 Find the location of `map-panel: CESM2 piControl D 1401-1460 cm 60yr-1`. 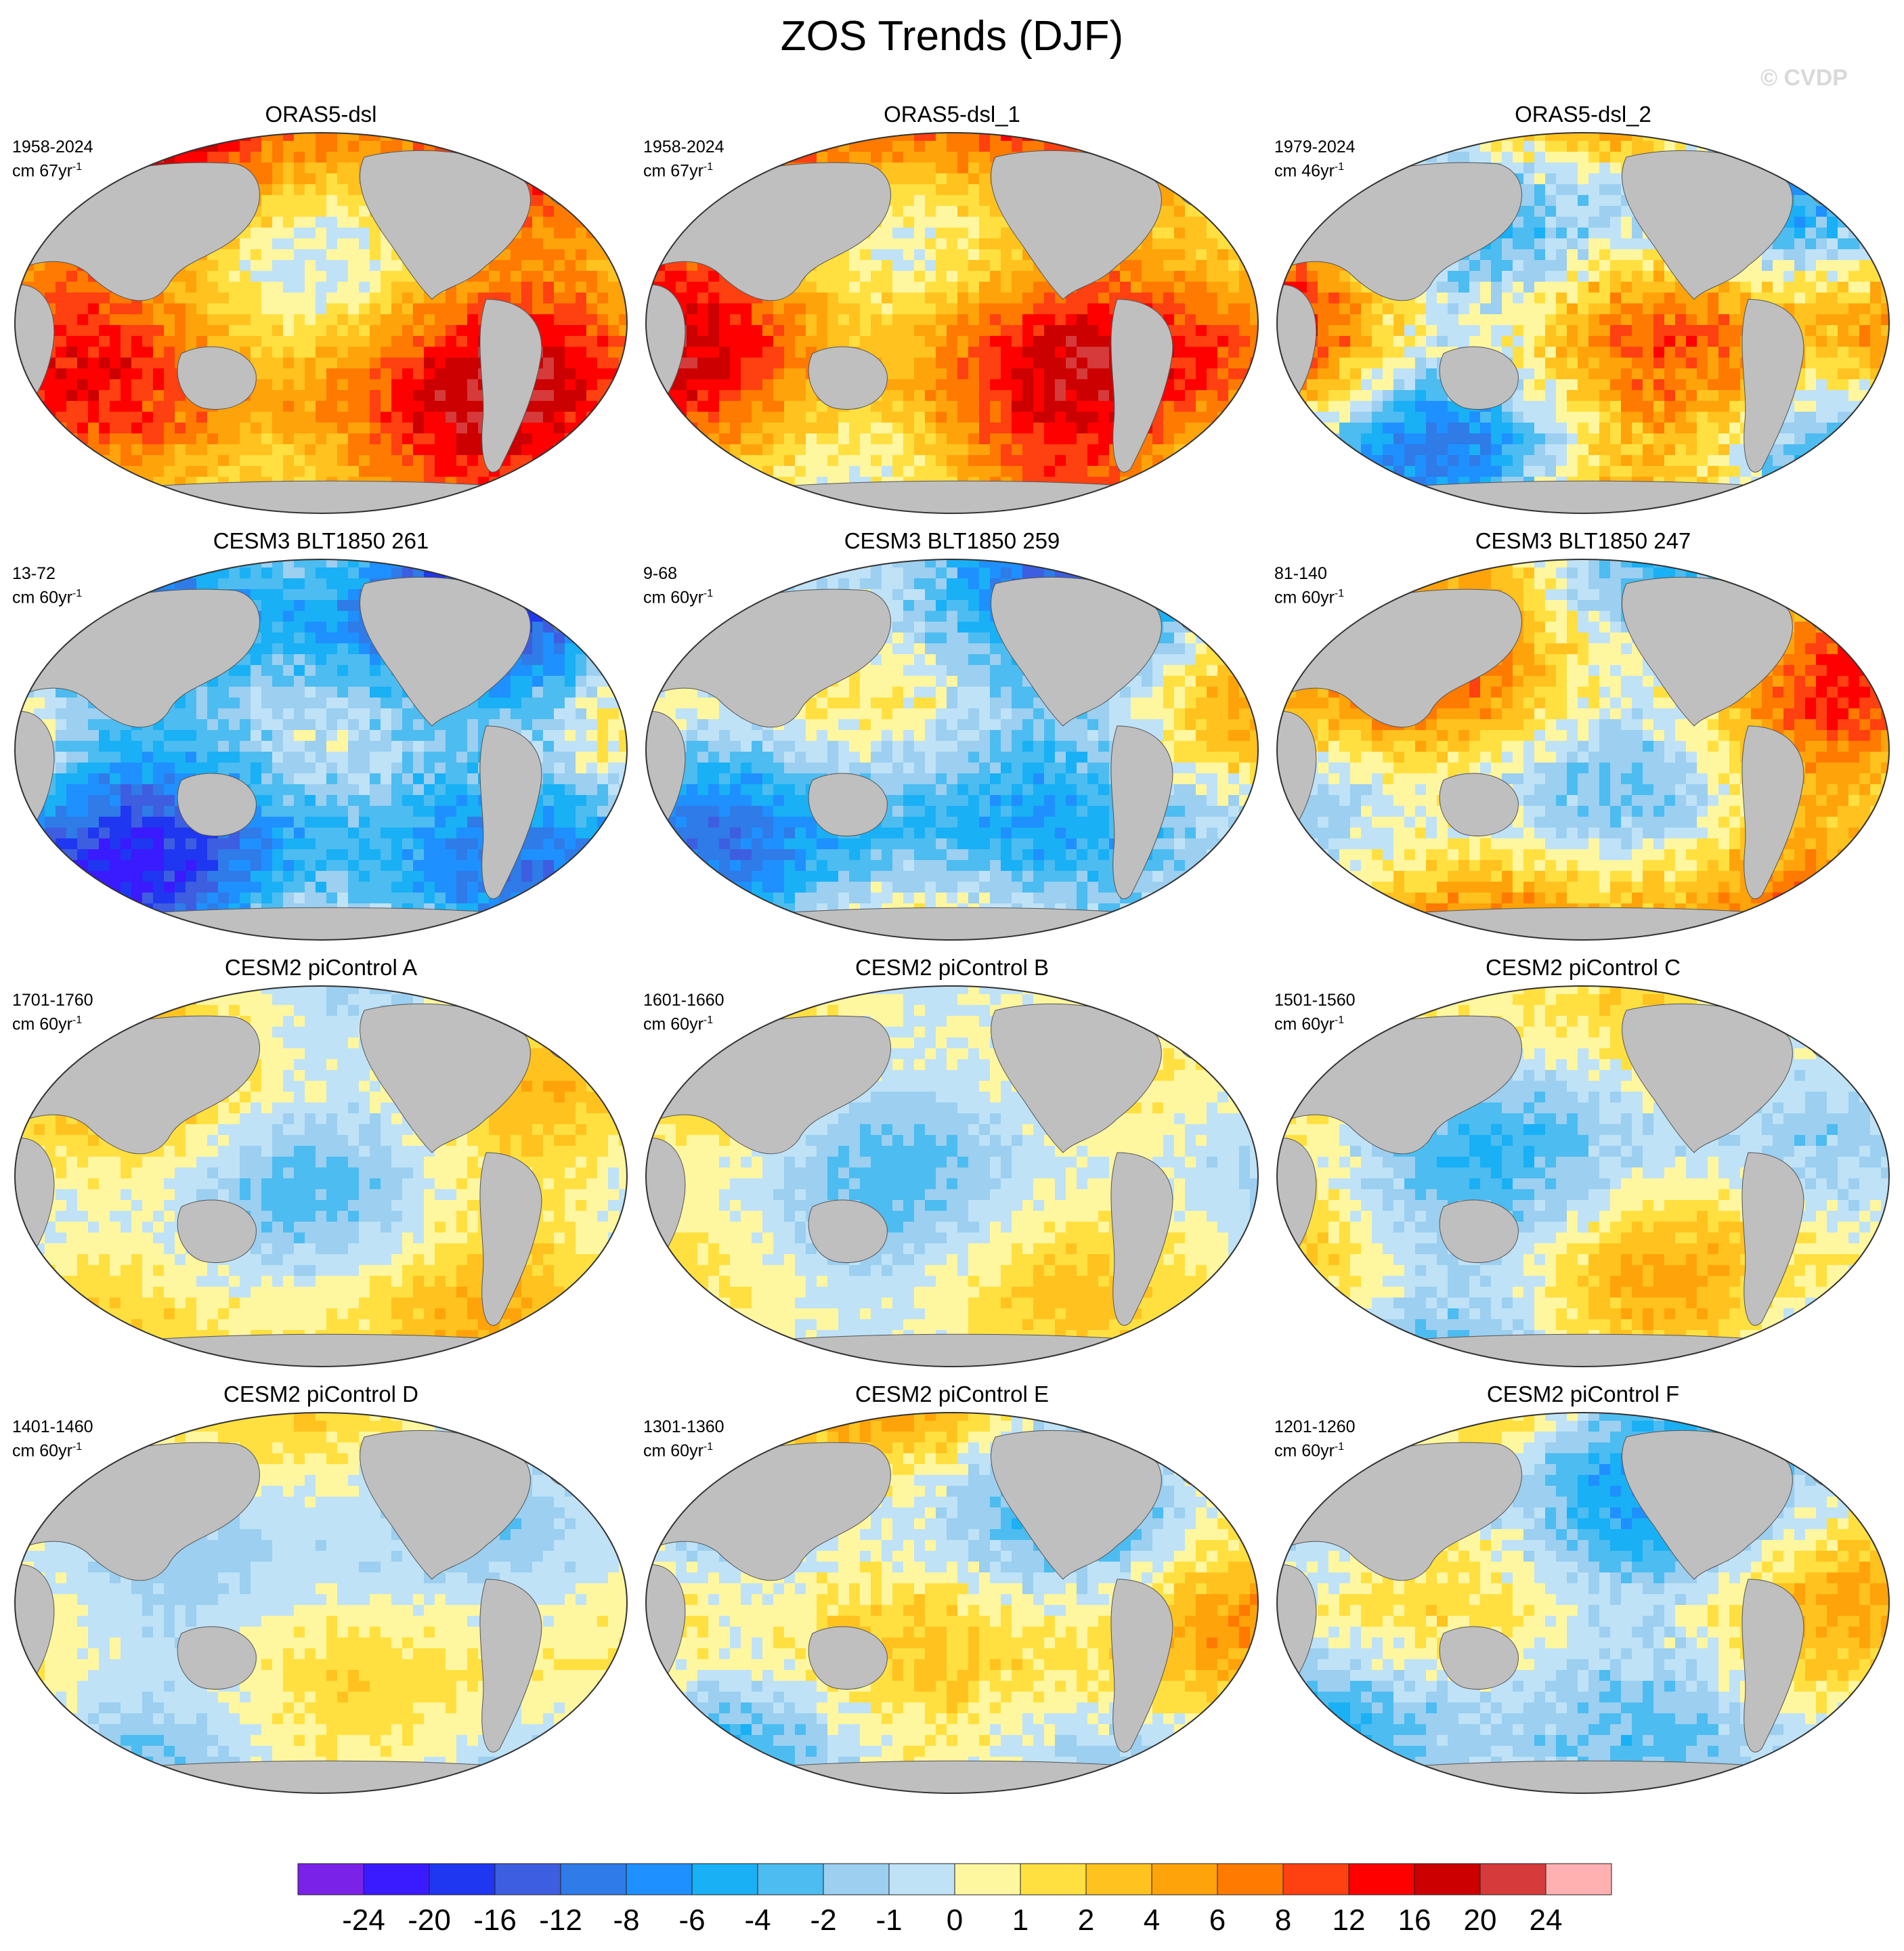

map-panel: CESM2 piControl D 1401-1460 cm 60yr-1 is located at coordinates (321, 1591).